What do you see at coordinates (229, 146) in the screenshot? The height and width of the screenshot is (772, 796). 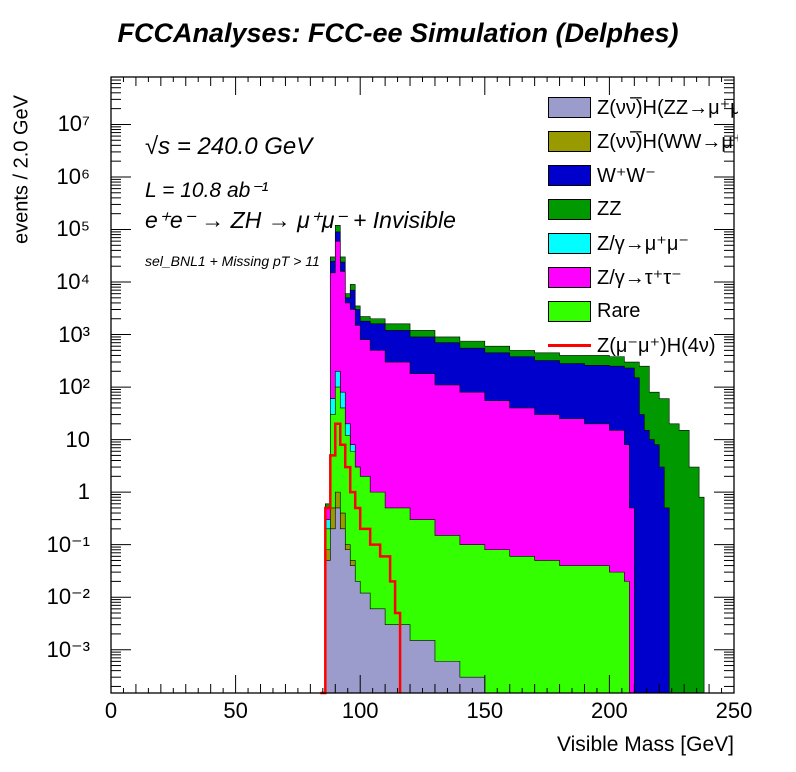 I see `energy-label: √s = 240.0 GeV` at bounding box center [229, 146].